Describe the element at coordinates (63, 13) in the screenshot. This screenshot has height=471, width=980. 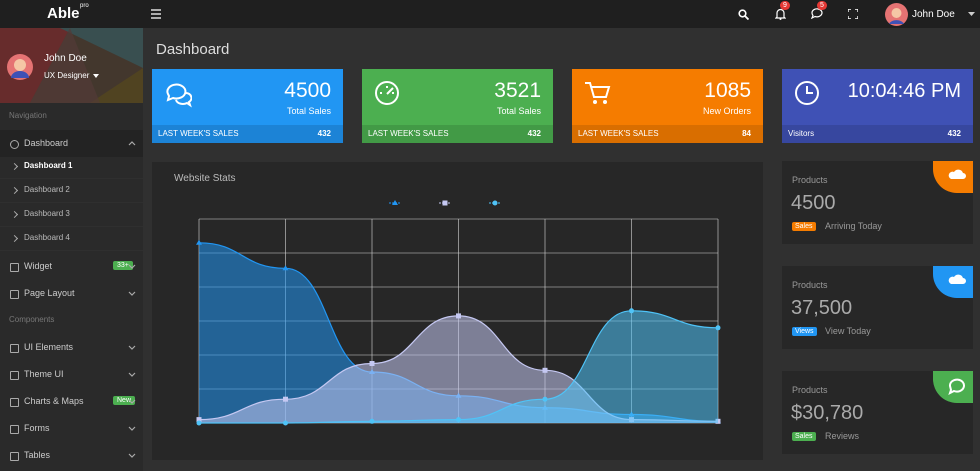
I see `logo: Able` at that location.